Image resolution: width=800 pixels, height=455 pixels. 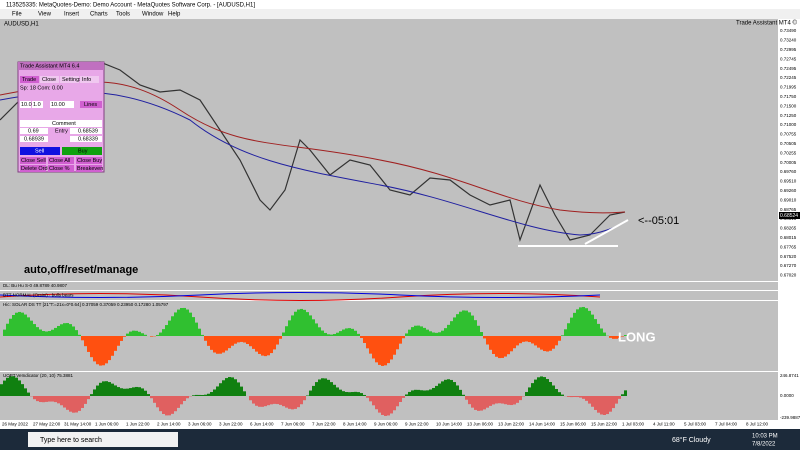 I want to click on menu-item: Window, so click(x=153, y=15).